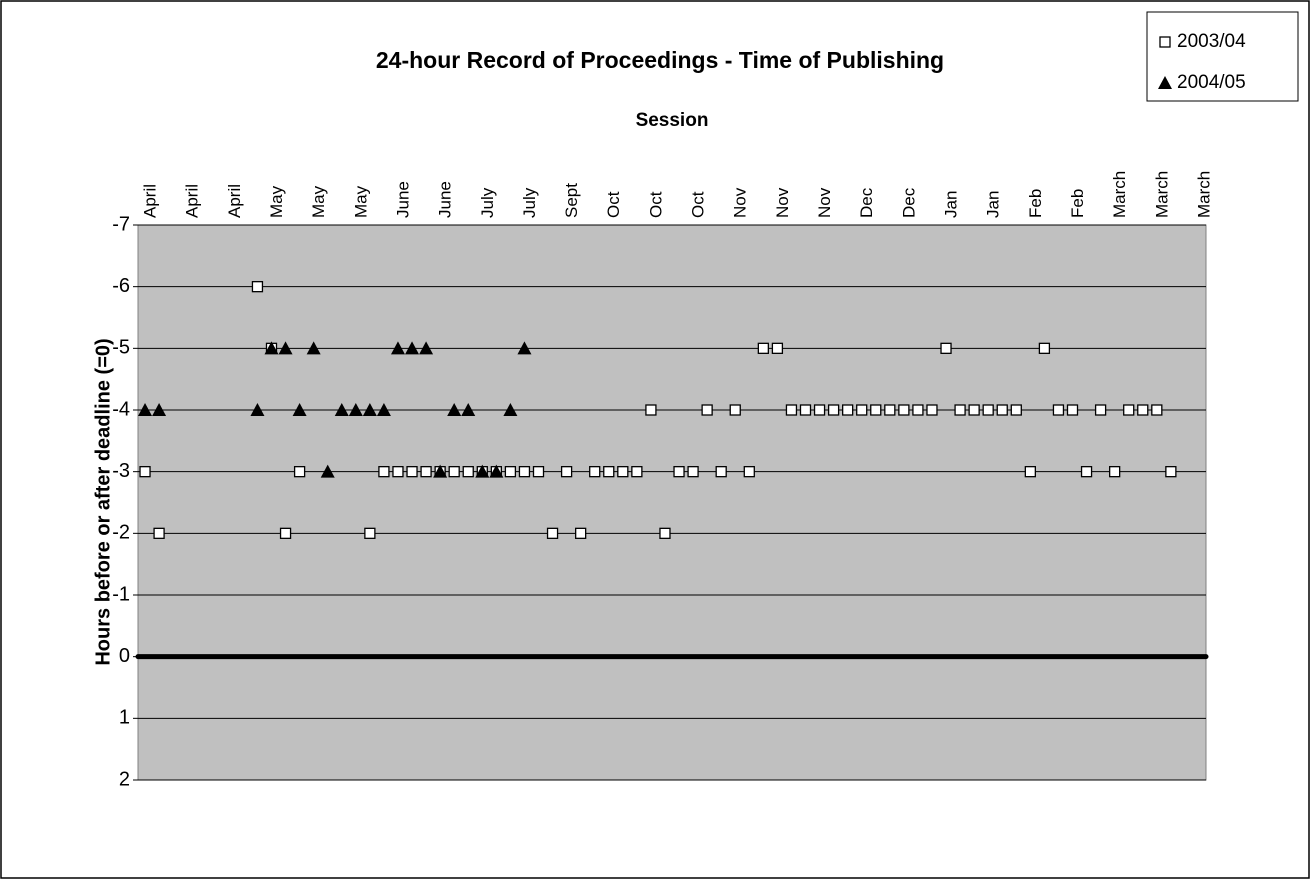 The image size is (1310, 884). I want to click on legend-box, so click(1222, 56).